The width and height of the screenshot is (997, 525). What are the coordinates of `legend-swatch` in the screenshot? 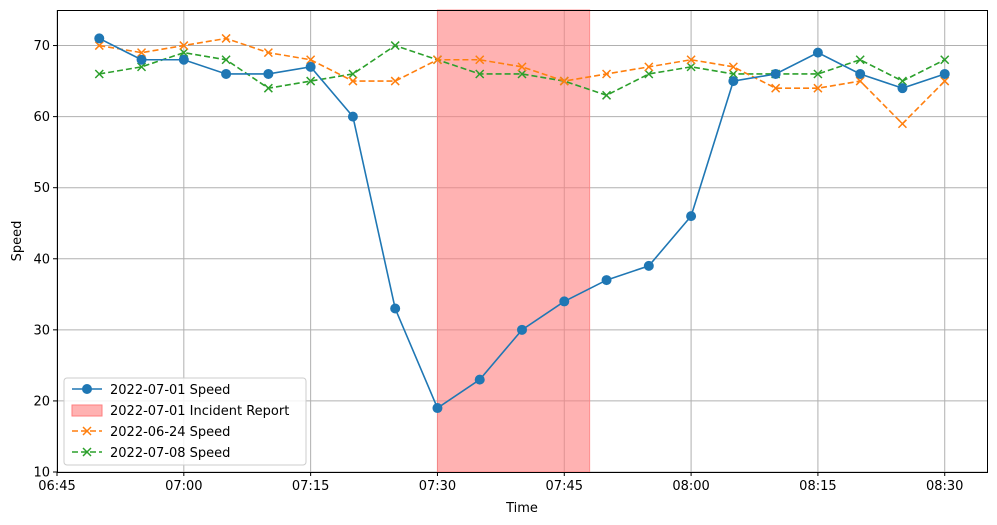 It's located at (87, 410).